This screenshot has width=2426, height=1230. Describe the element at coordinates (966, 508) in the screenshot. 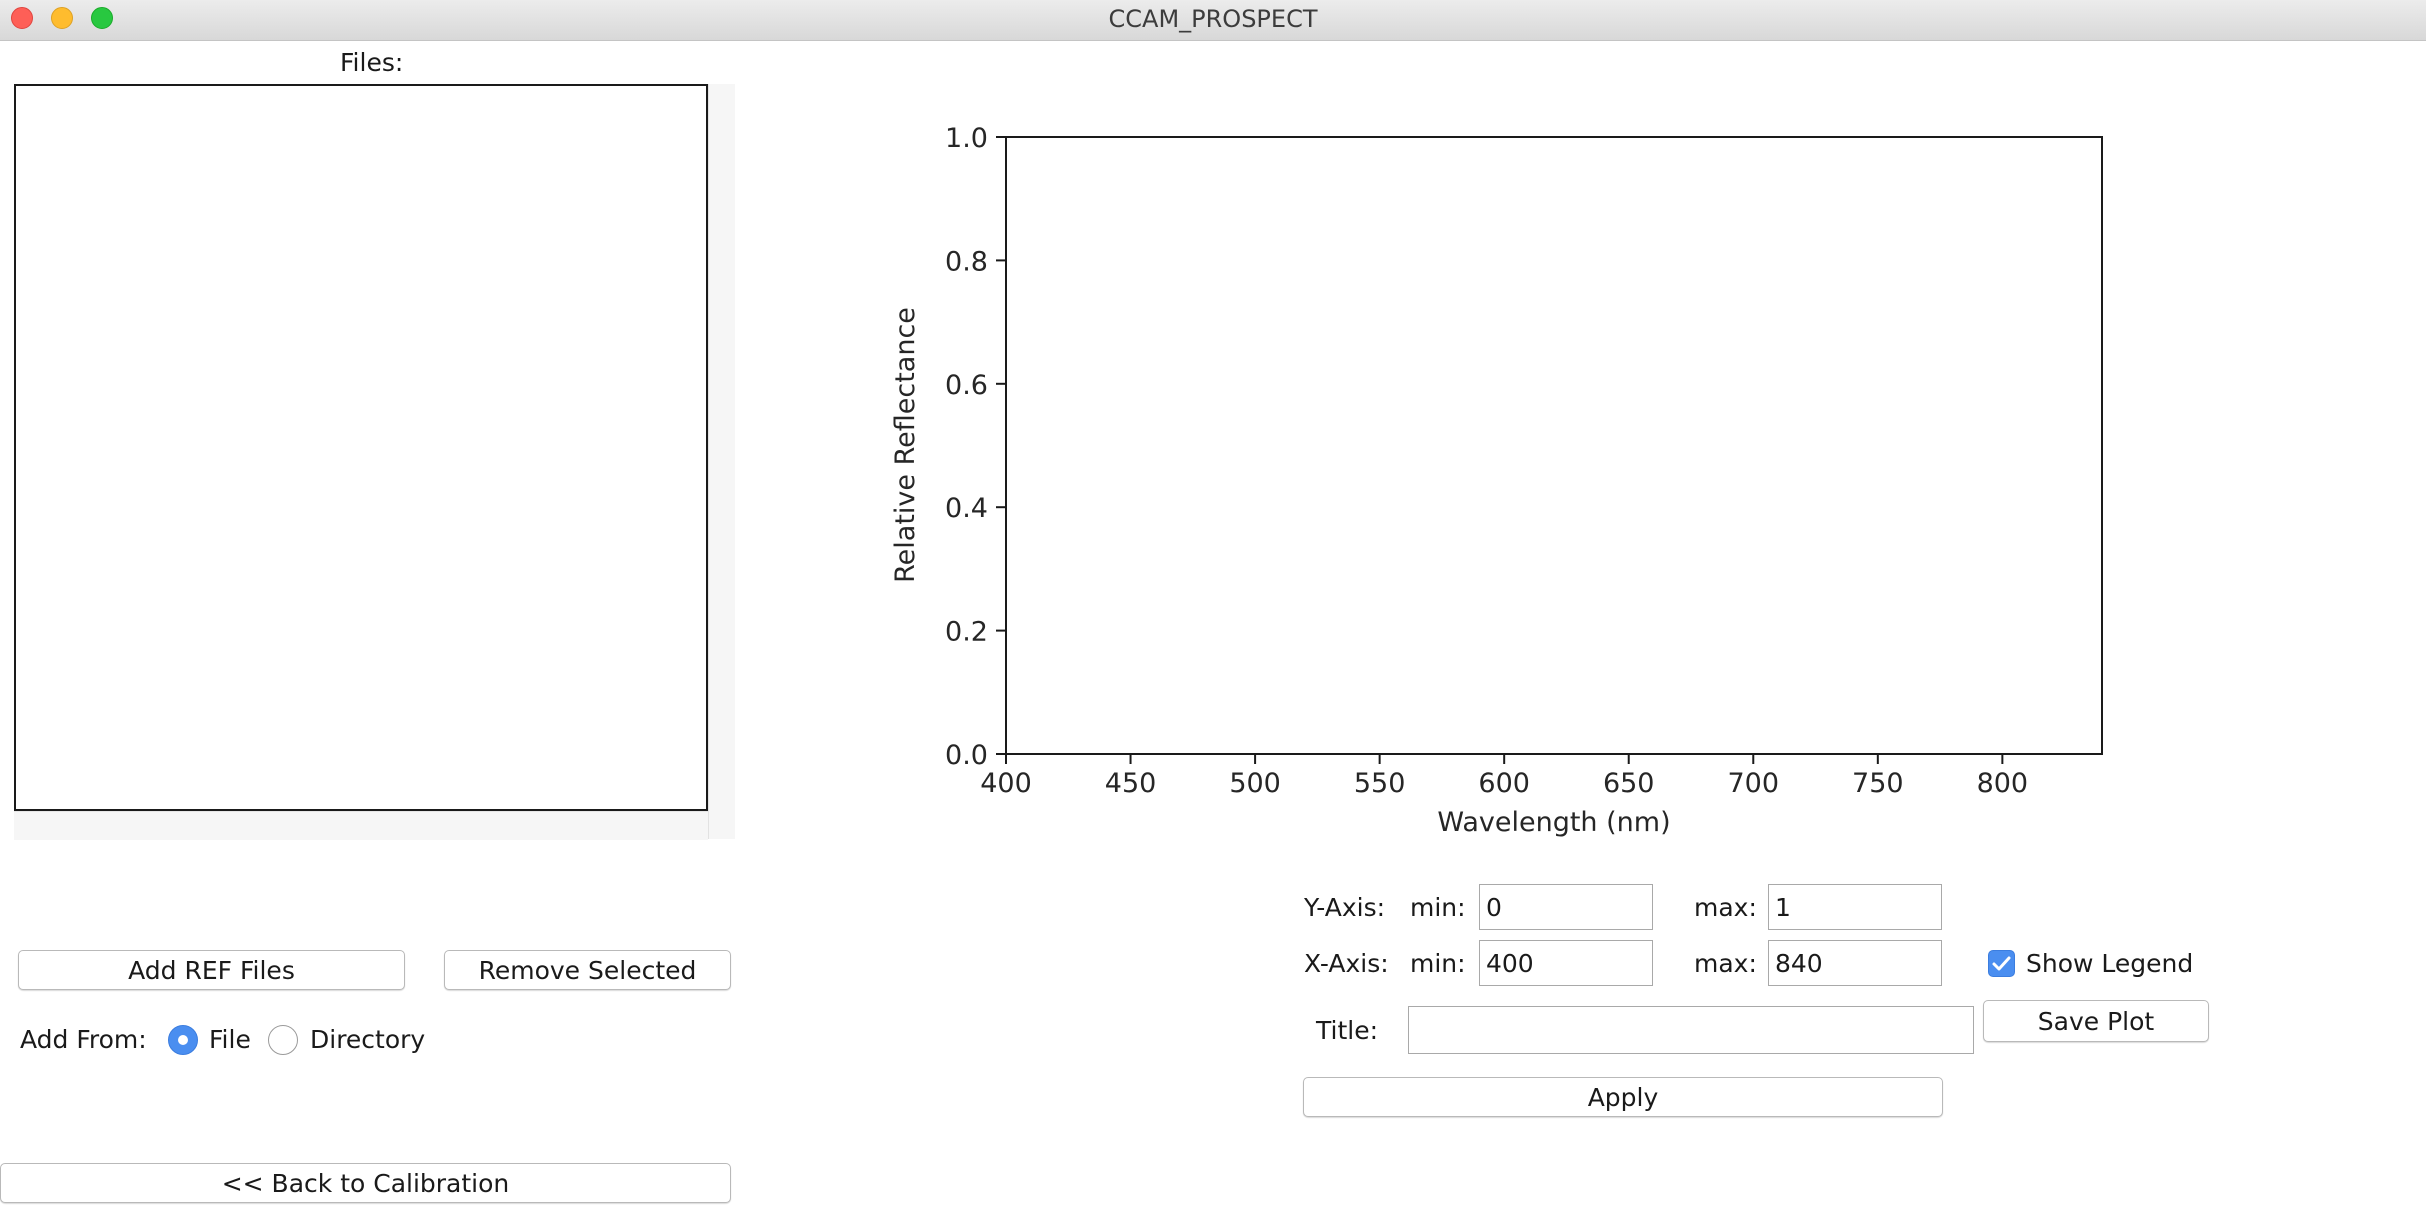

I see `y-tick-label: 0.4` at that location.